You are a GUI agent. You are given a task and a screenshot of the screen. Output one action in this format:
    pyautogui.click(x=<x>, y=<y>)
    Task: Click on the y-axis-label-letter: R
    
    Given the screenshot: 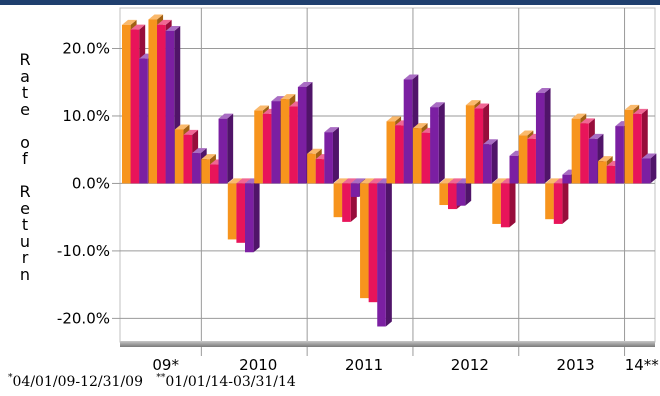 What is the action you would take?
    pyautogui.click(x=25, y=191)
    